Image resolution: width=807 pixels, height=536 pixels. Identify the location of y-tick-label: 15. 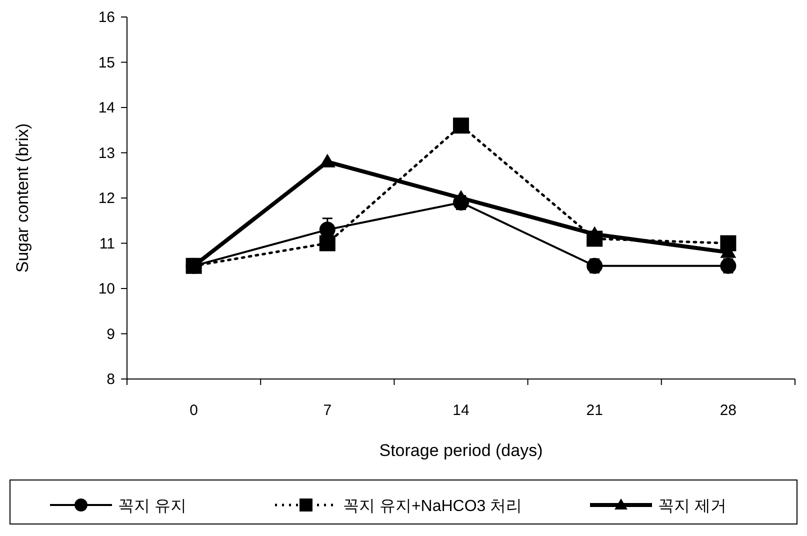
(106, 63).